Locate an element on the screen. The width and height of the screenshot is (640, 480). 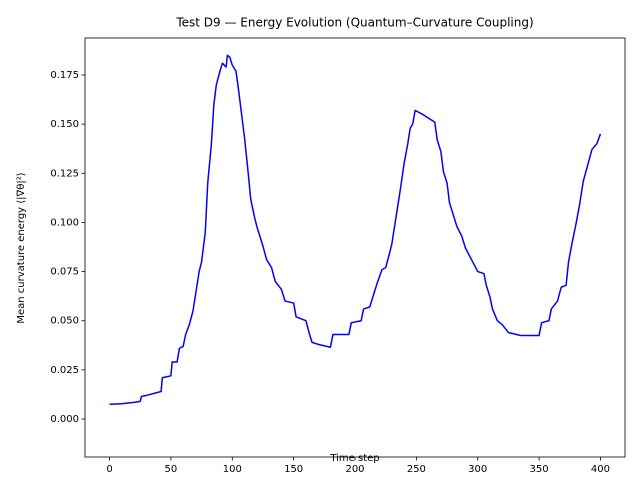
y-tick-label: 0.025 is located at coordinates (64, 370).